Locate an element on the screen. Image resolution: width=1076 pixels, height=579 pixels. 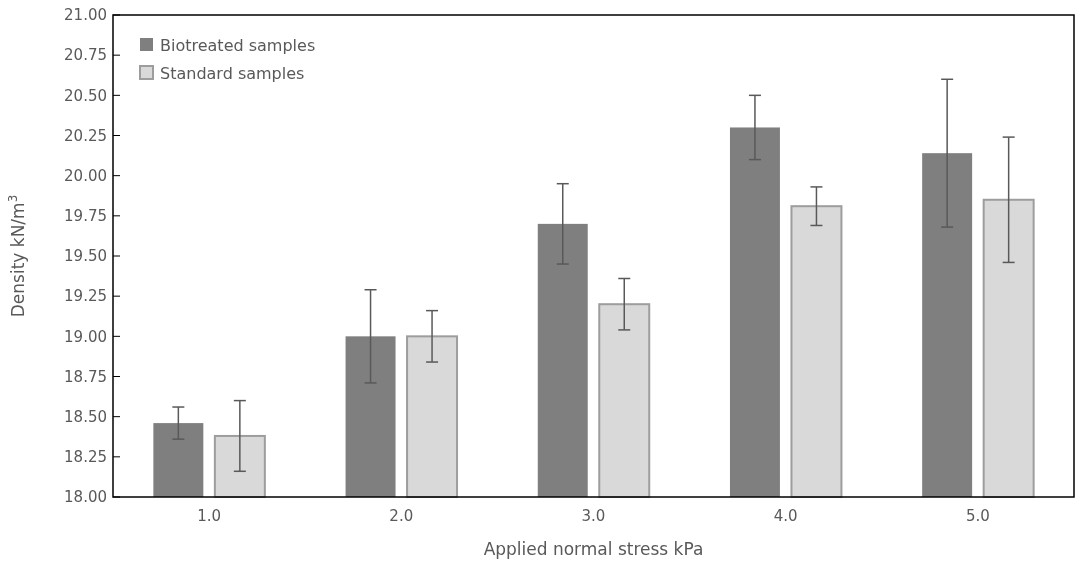
x-axis-title: Applied normal stress kPa is located at coordinates (593, 549).